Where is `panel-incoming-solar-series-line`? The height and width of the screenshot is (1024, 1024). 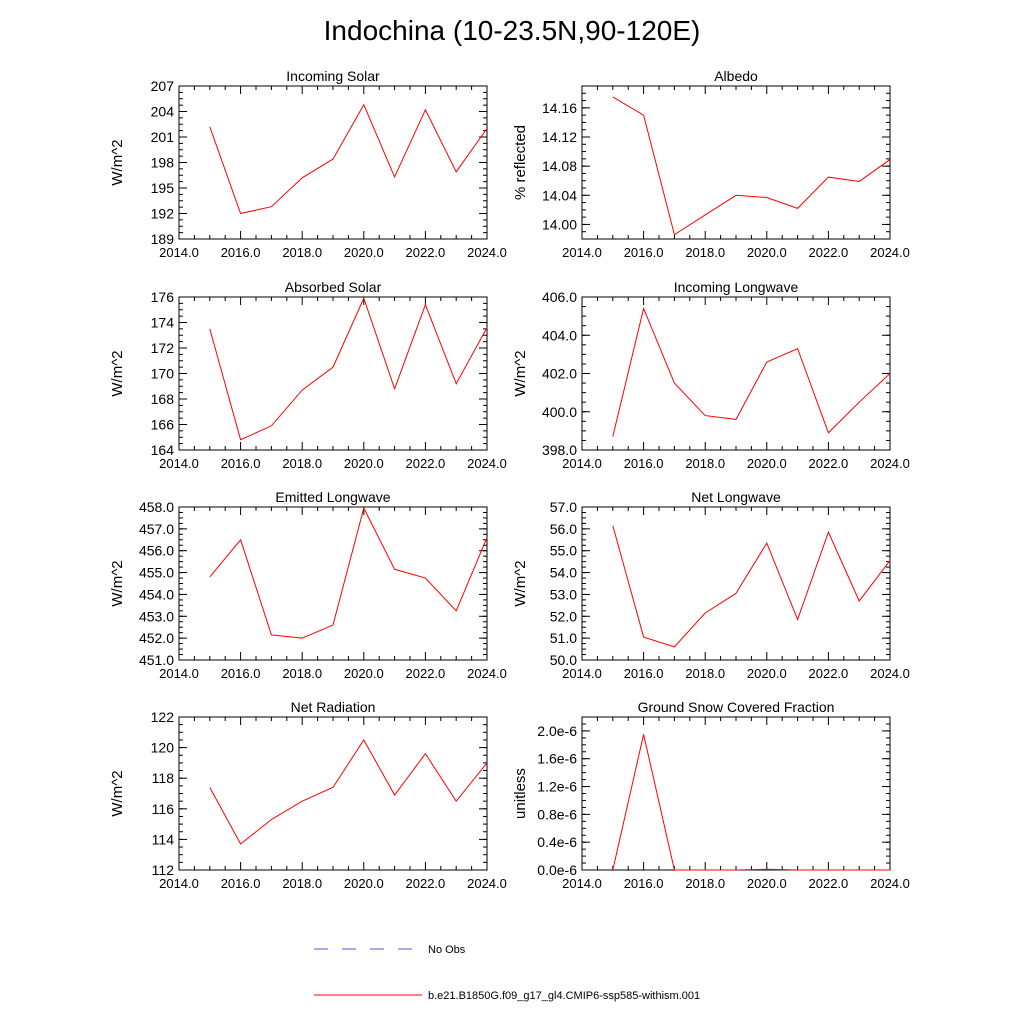 panel-incoming-solar-series-line is located at coordinates (348, 159).